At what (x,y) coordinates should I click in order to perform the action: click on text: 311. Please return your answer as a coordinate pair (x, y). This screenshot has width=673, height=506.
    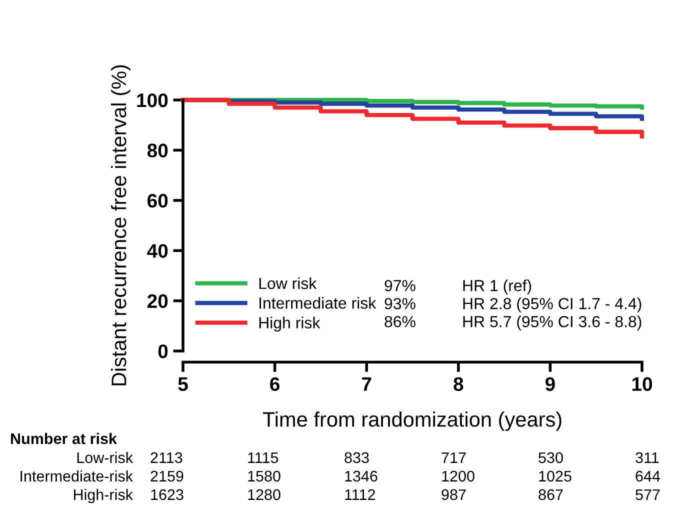
    Looking at the image, I should click on (647, 458).